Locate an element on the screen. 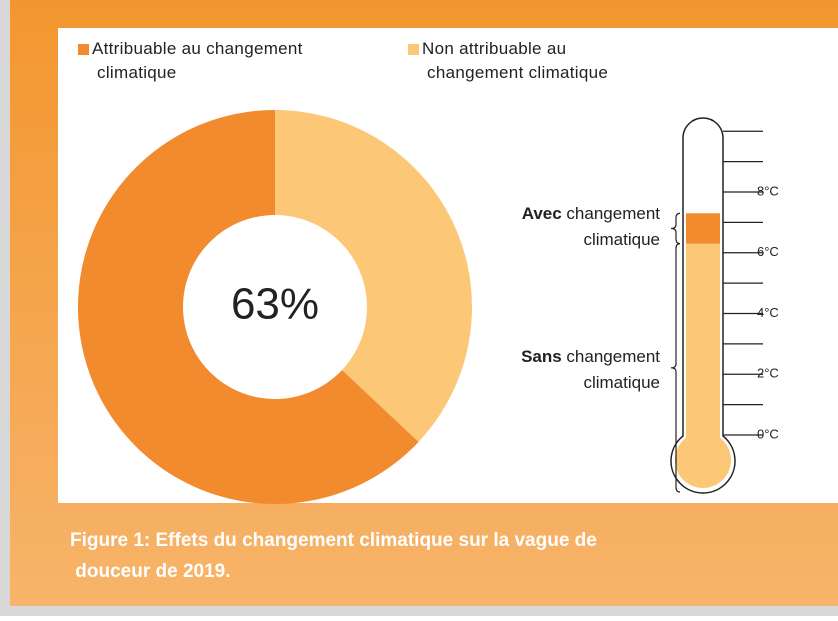 This screenshot has height=621, width=838. y-tick-label: 8°C is located at coordinates (768, 190).